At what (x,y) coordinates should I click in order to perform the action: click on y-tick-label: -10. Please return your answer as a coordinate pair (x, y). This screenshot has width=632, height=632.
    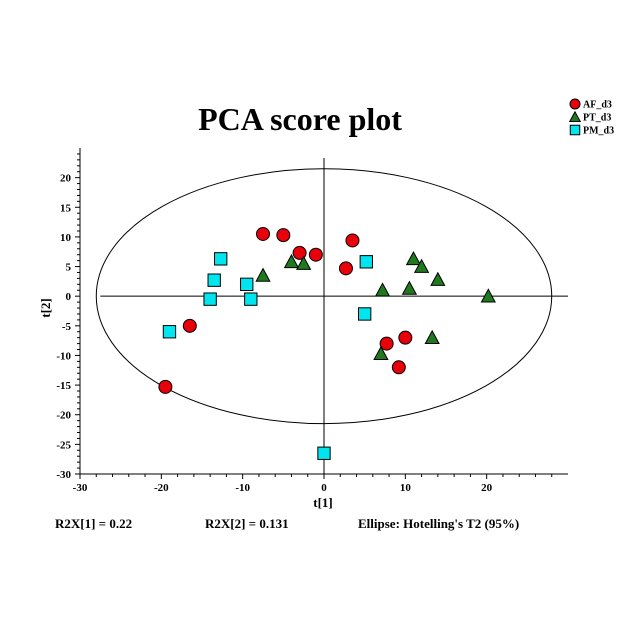
    Looking at the image, I should click on (63, 356).